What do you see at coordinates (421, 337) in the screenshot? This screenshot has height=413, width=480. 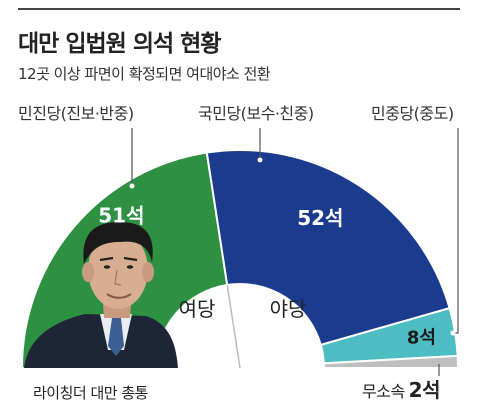 I see `slice-label-tpp: 8석` at bounding box center [421, 337].